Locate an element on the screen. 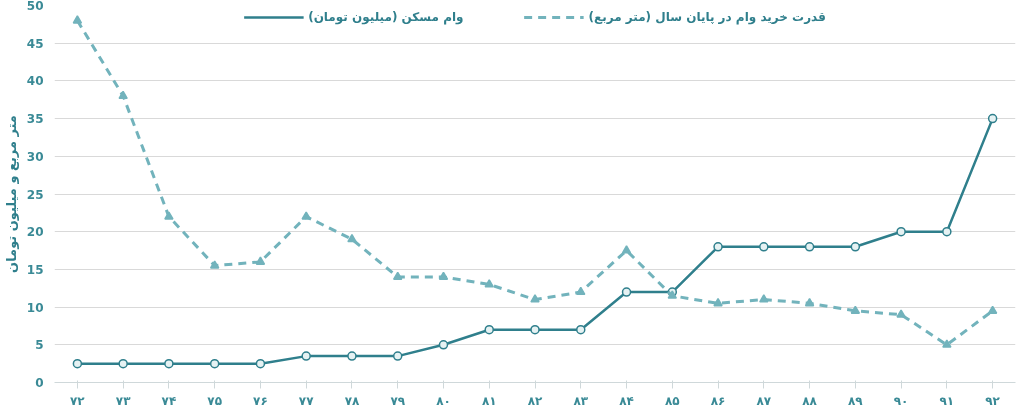  legend-label: قدرت خرید وام در پایان سال (متر مربع) is located at coordinates (707, 17).